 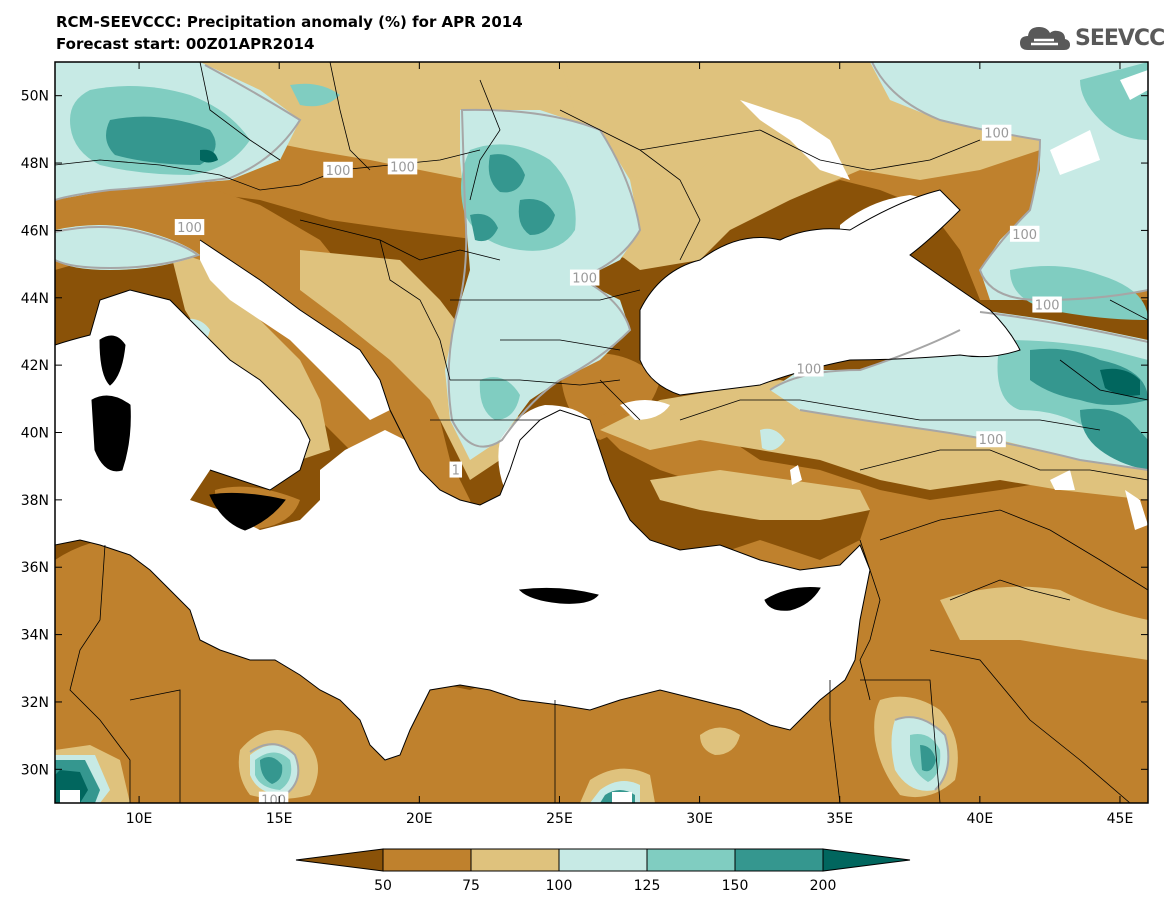 I want to click on lon-tick-label: 30E, so click(x=699, y=819).